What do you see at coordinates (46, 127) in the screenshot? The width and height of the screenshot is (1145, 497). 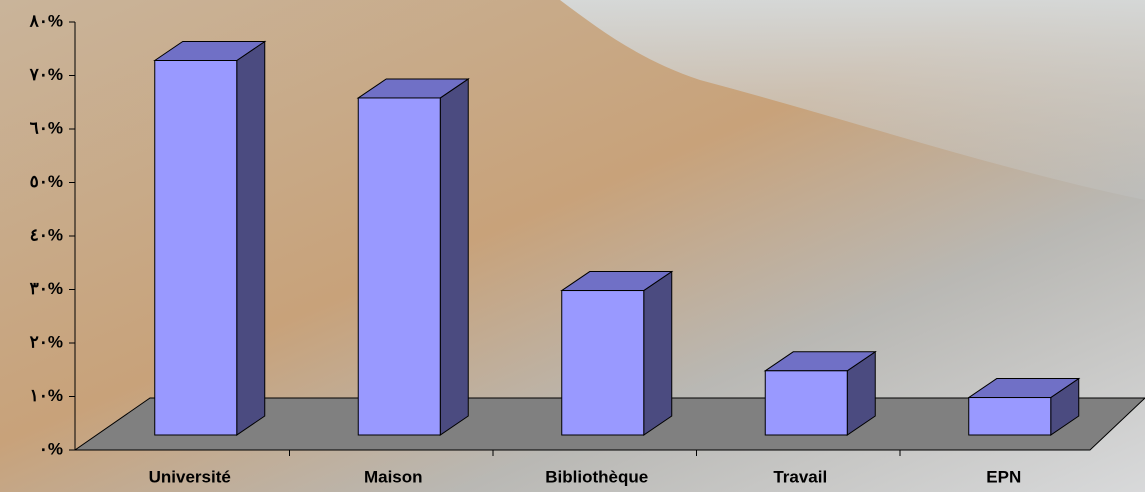 I see `y-tick-label: ٦٠%` at bounding box center [46, 127].